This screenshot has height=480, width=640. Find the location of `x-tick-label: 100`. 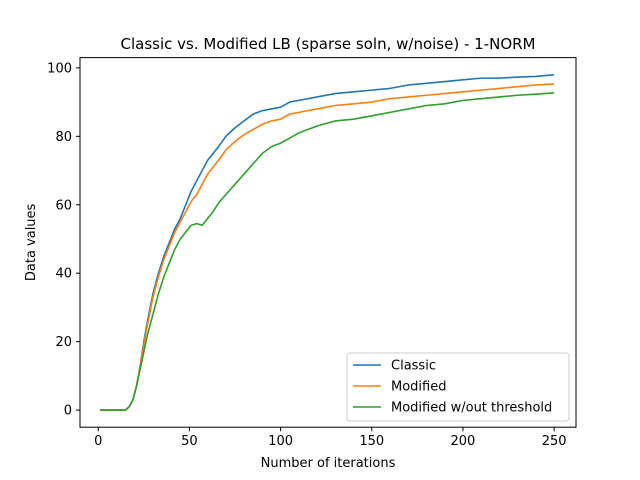

x-tick-label: 100 is located at coordinates (280, 441).